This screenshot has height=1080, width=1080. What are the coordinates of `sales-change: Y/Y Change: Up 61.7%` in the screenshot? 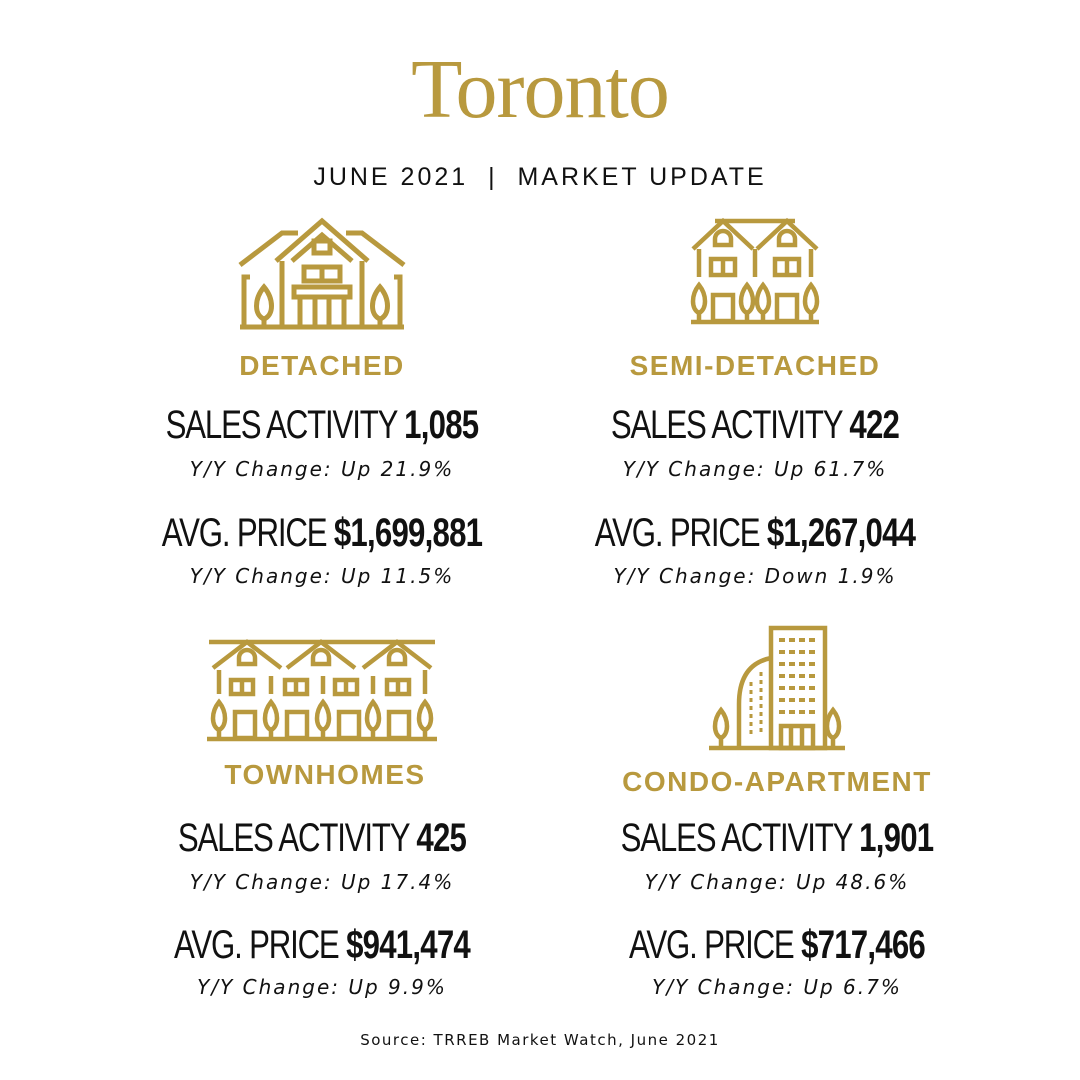 It's located at (755, 469).